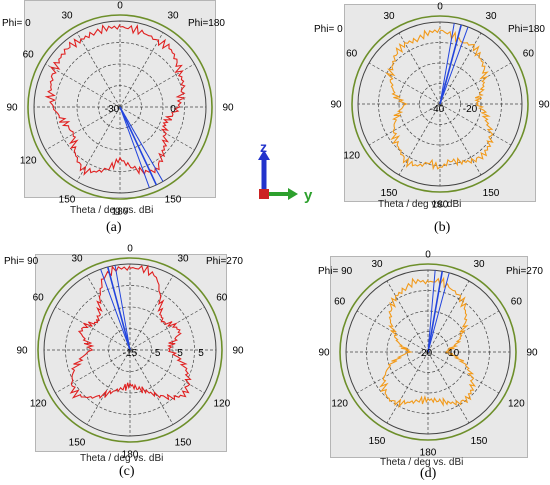 Image resolution: width=550 pixels, height=485 pixels. Describe the element at coordinates (114, 227) in the screenshot. I see `caption: (a)` at that location.